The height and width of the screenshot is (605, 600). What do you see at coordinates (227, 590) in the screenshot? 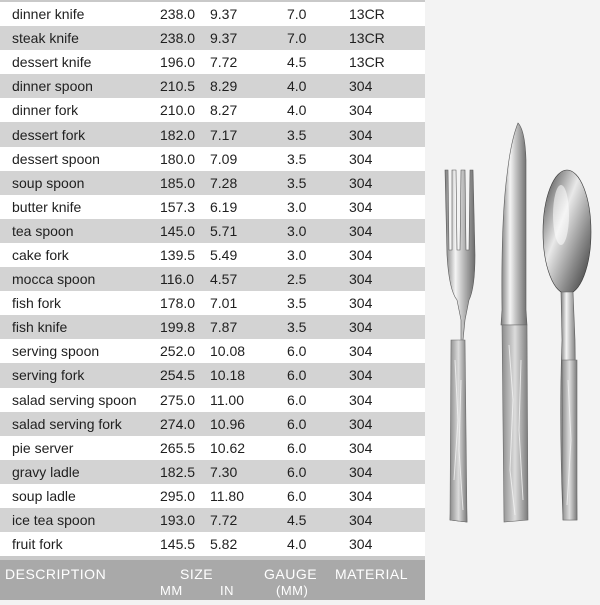
I see `header-size-in: IN` at bounding box center [227, 590].